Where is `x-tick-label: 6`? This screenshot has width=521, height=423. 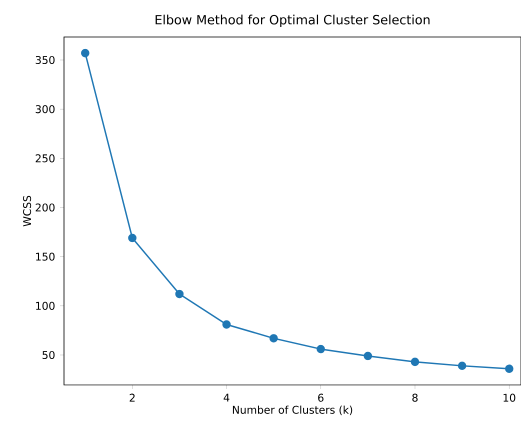 x-tick-label: 6 is located at coordinates (321, 398).